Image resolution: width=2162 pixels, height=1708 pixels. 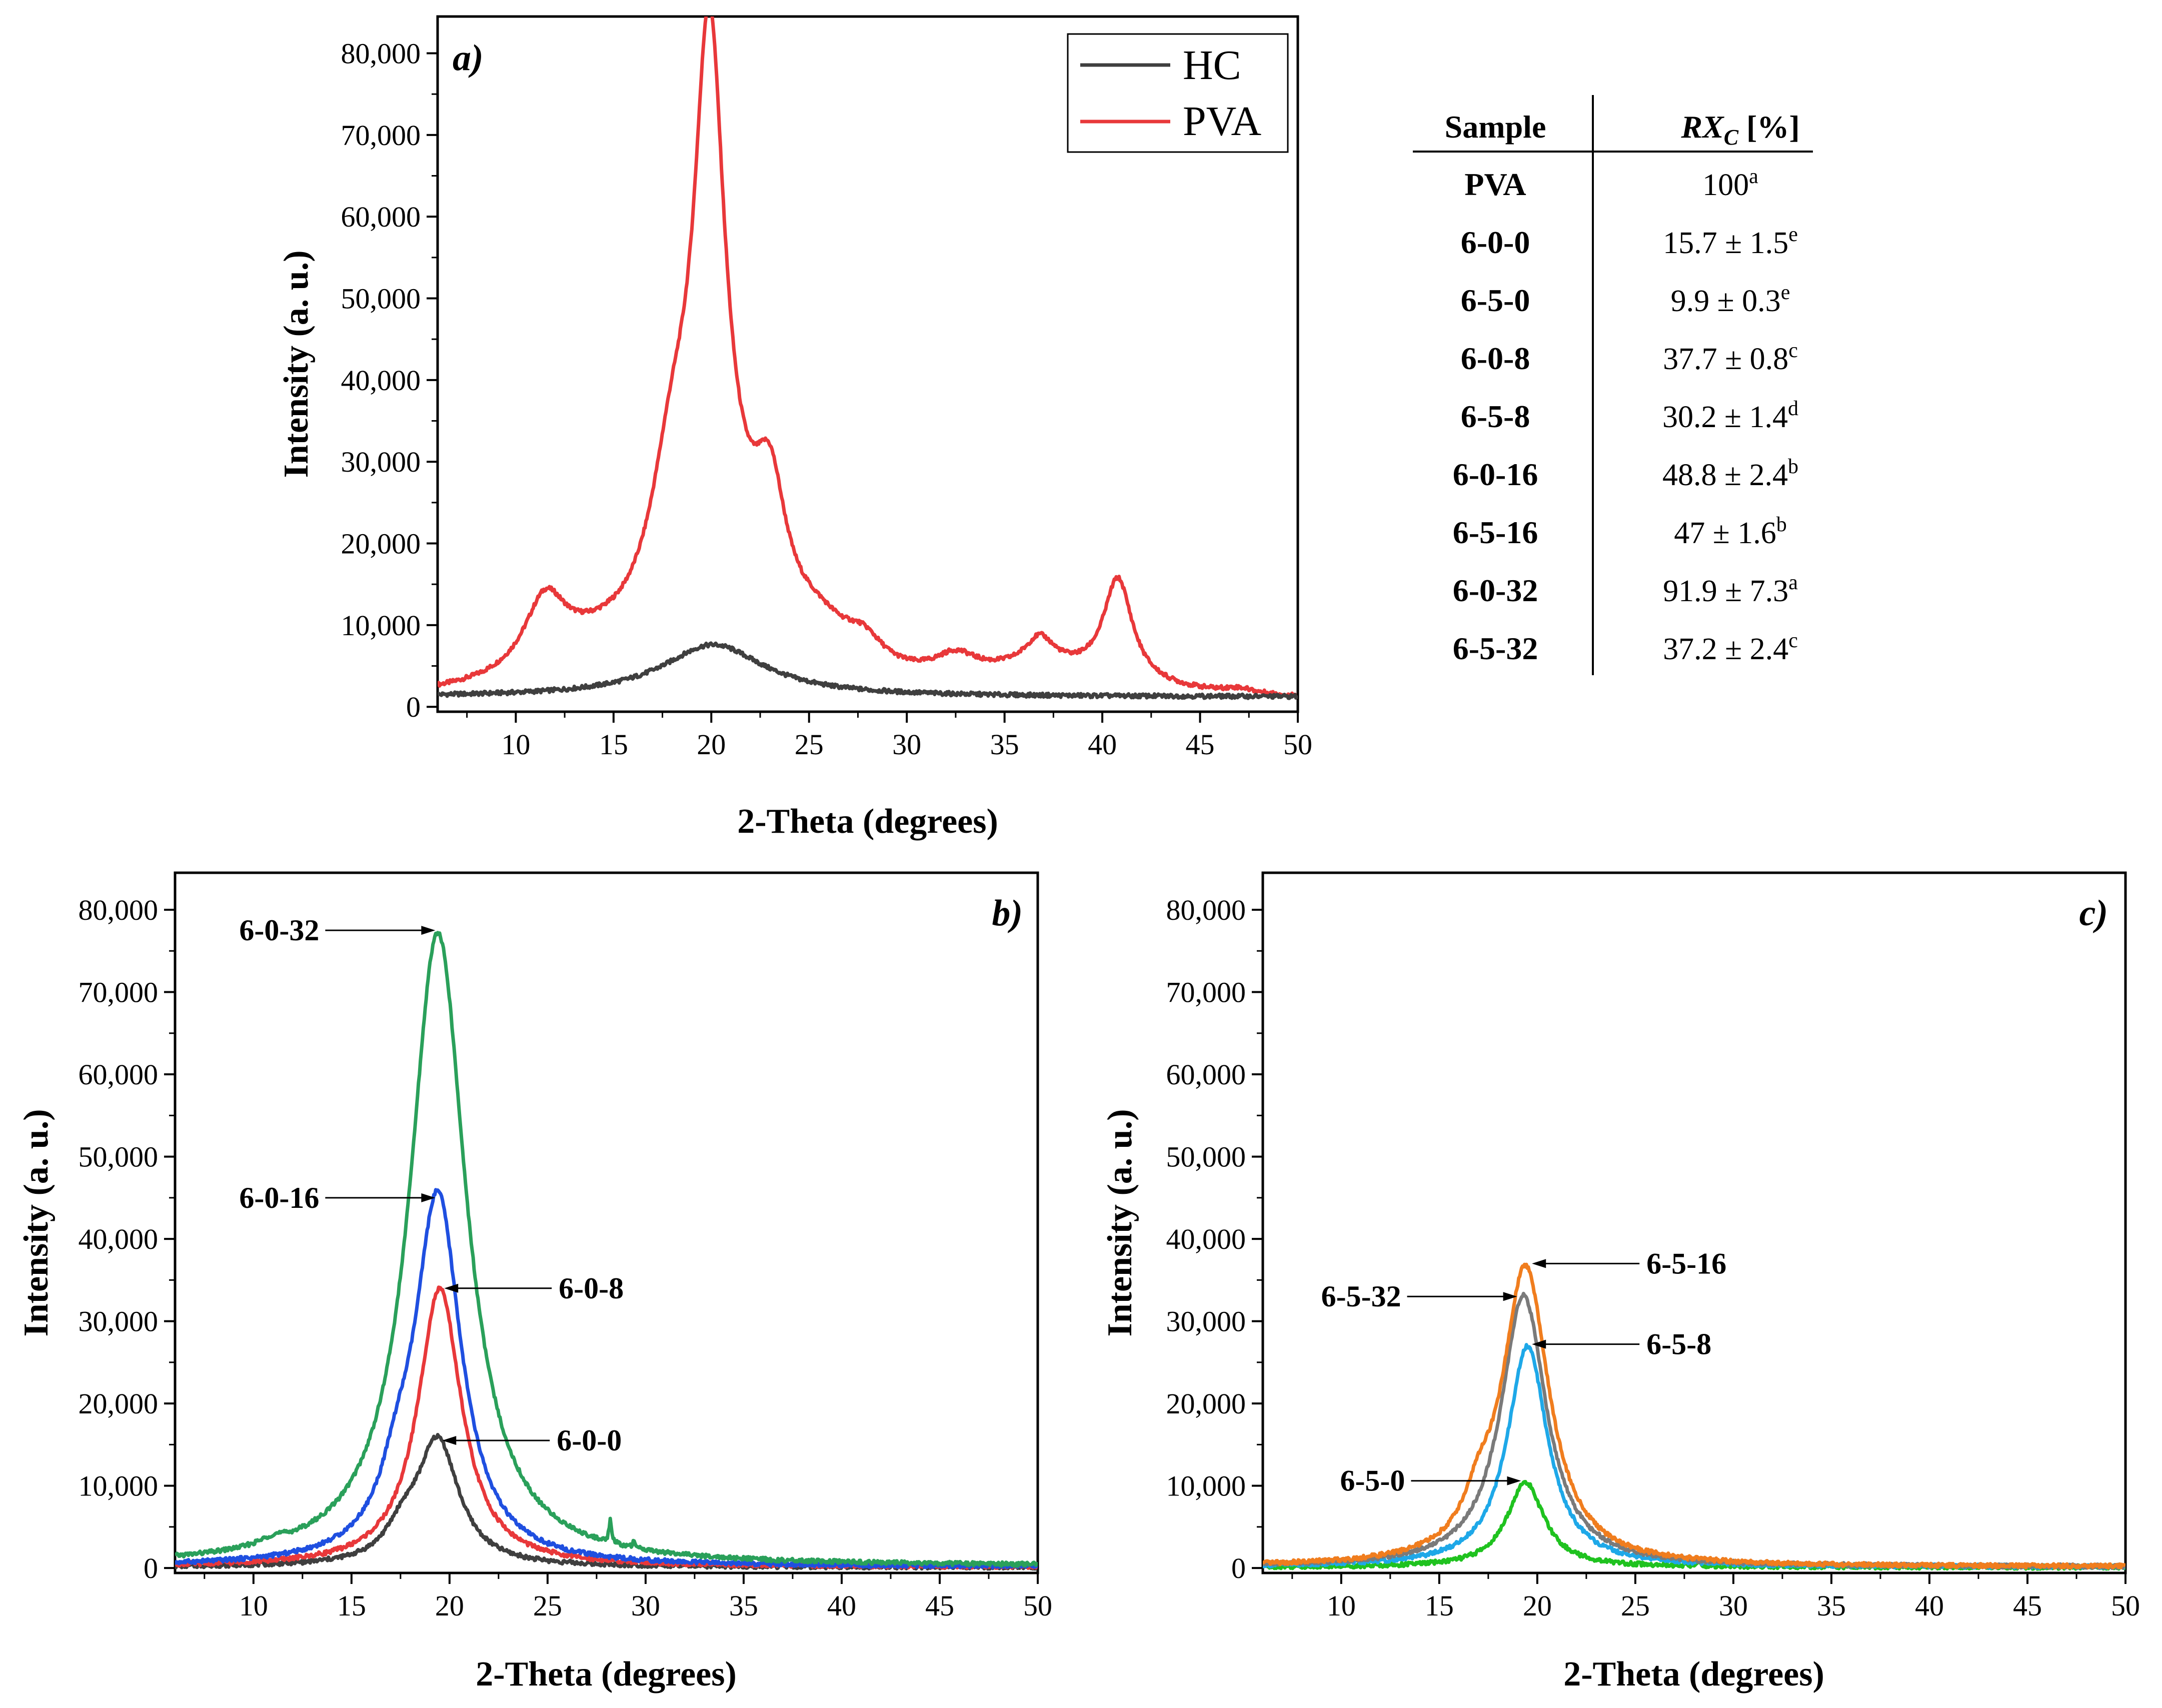 I want to click on panel-a-x-axis-title: 2-Theta (degrees), so click(x=867, y=821).